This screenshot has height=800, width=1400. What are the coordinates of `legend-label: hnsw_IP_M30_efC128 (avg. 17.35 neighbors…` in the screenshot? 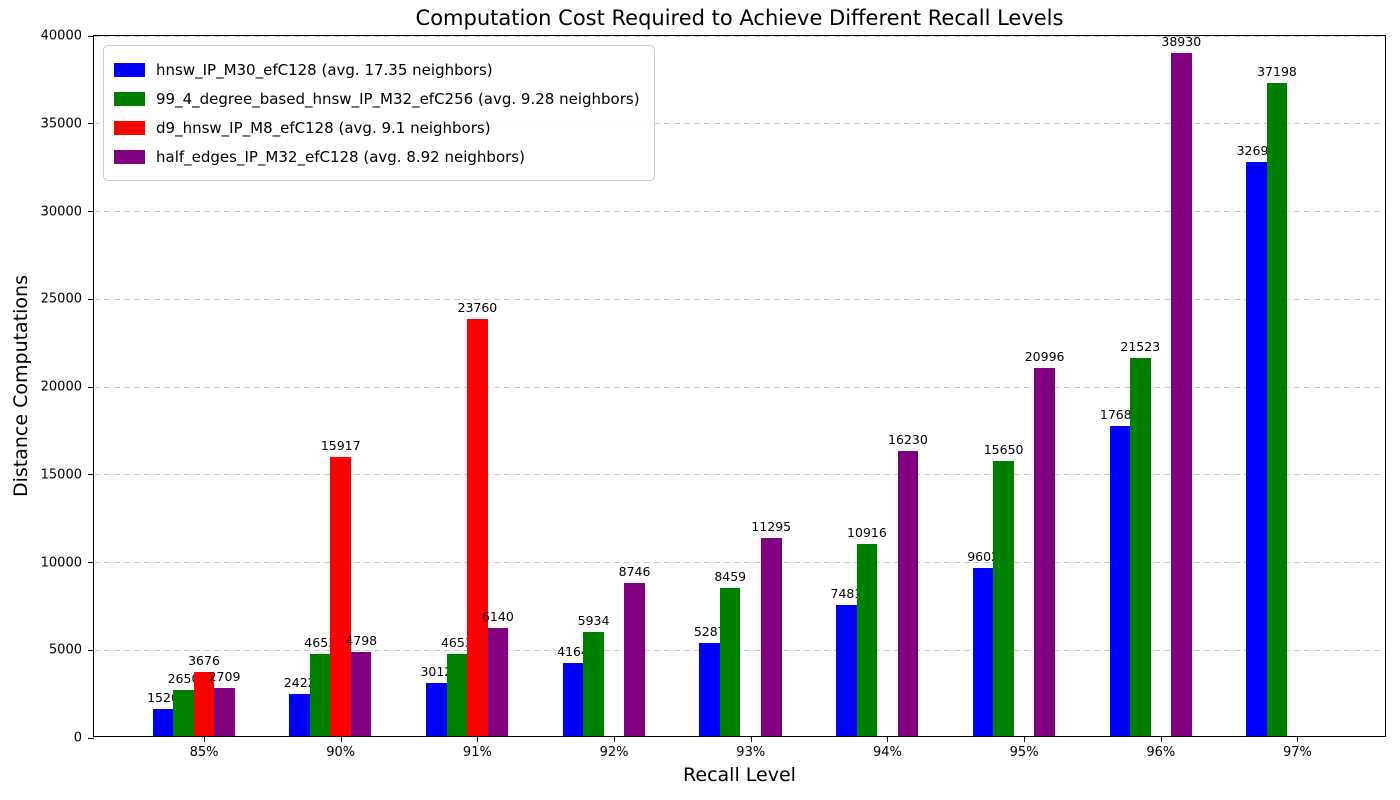 It's located at (324, 69).